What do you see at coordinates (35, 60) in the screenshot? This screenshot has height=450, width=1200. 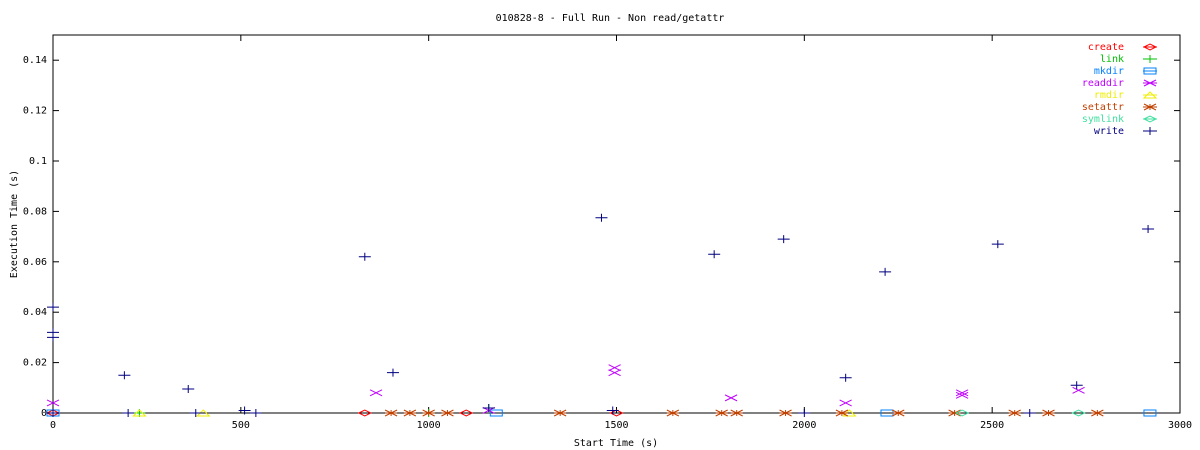 I see `y-tick-label: 0.14` at bounding box center [35, 60].